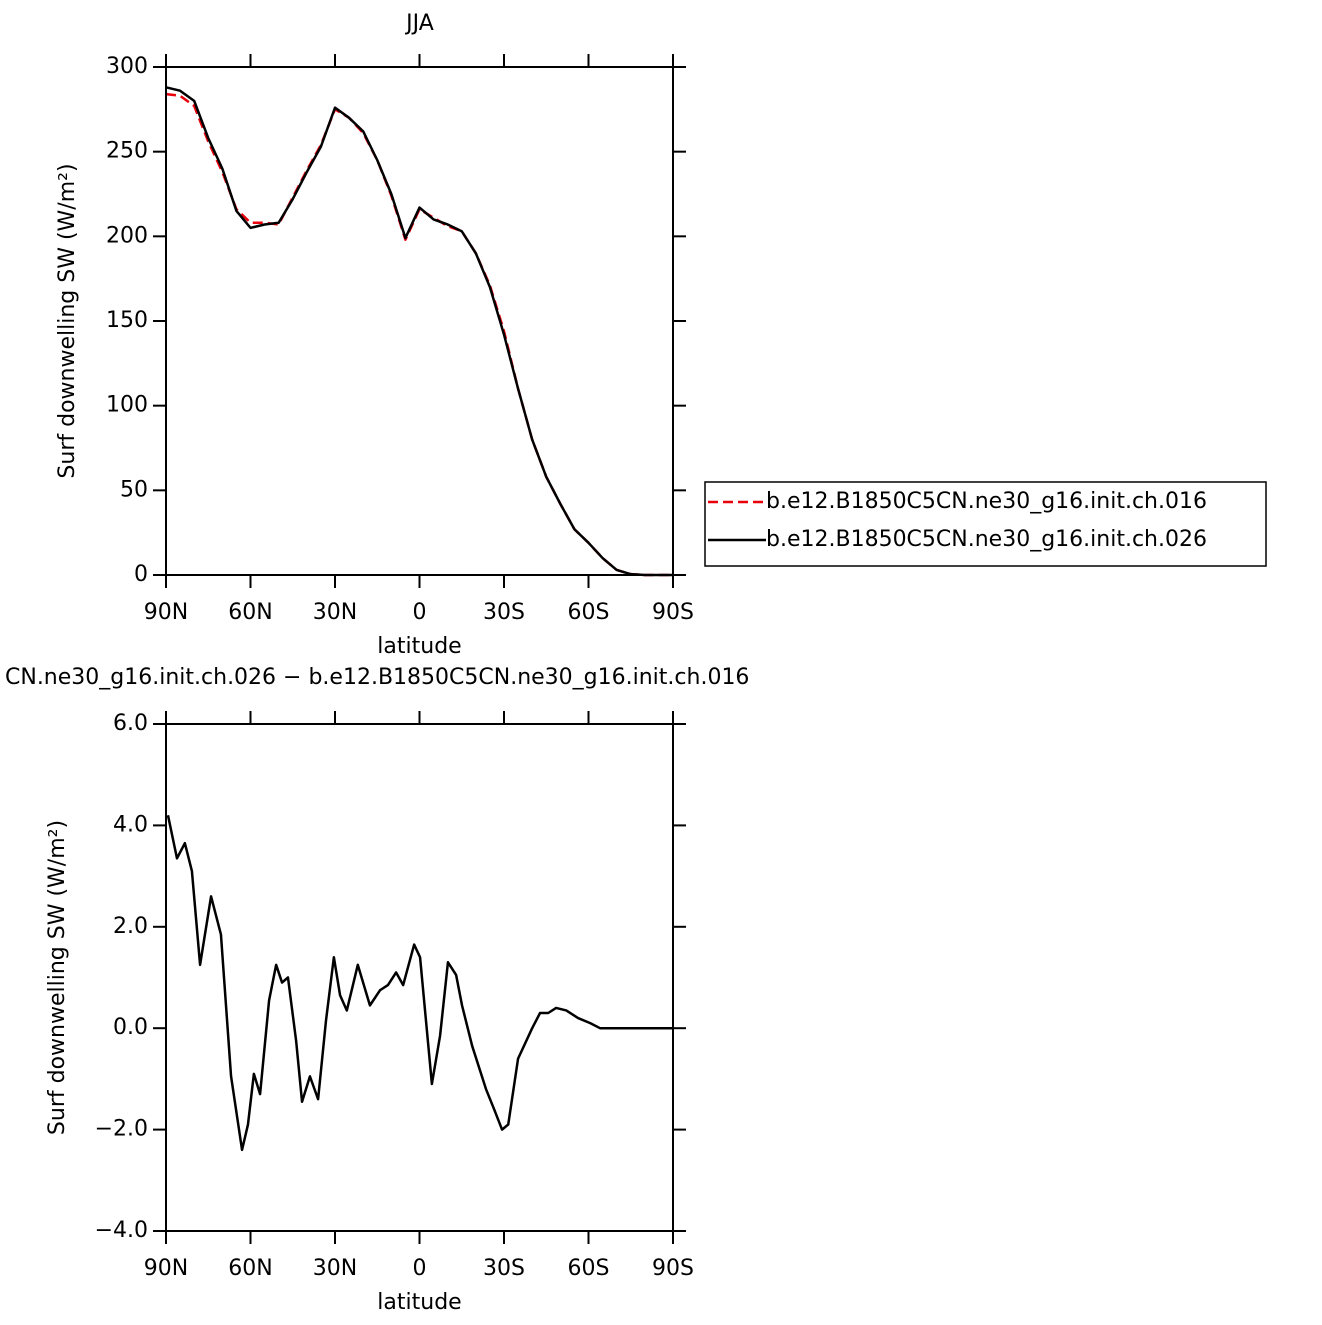  I want to click on y-tick-label: 6.0, so click(130, 723).